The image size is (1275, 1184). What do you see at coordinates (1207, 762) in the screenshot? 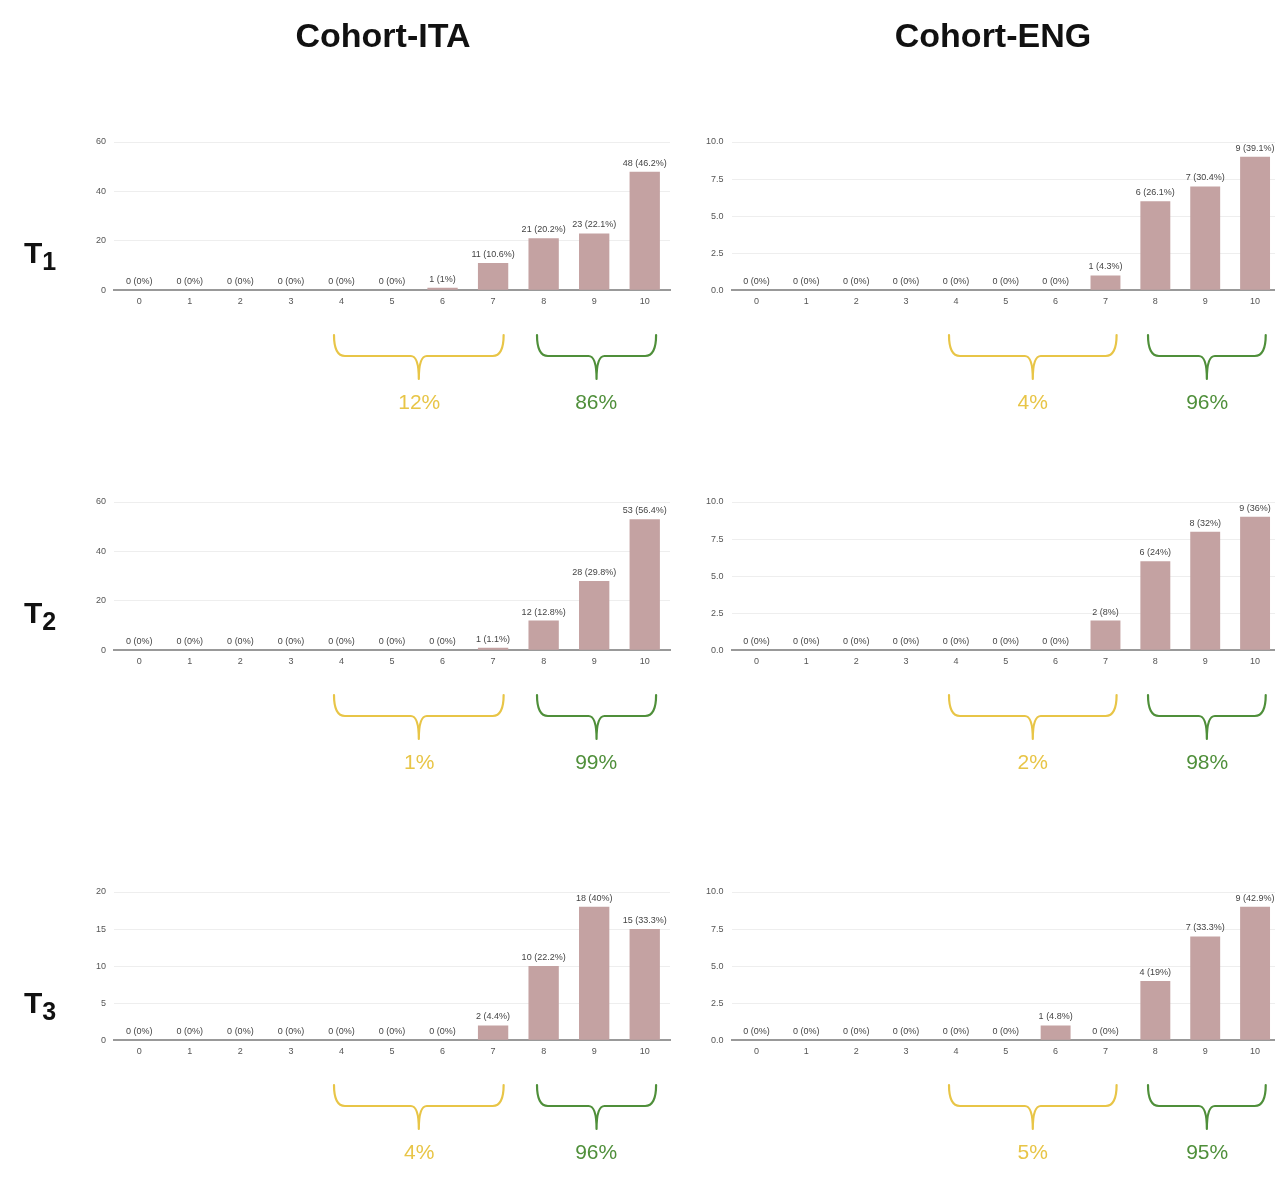
I see `text: 98%` at bounding box center [1207, 762].